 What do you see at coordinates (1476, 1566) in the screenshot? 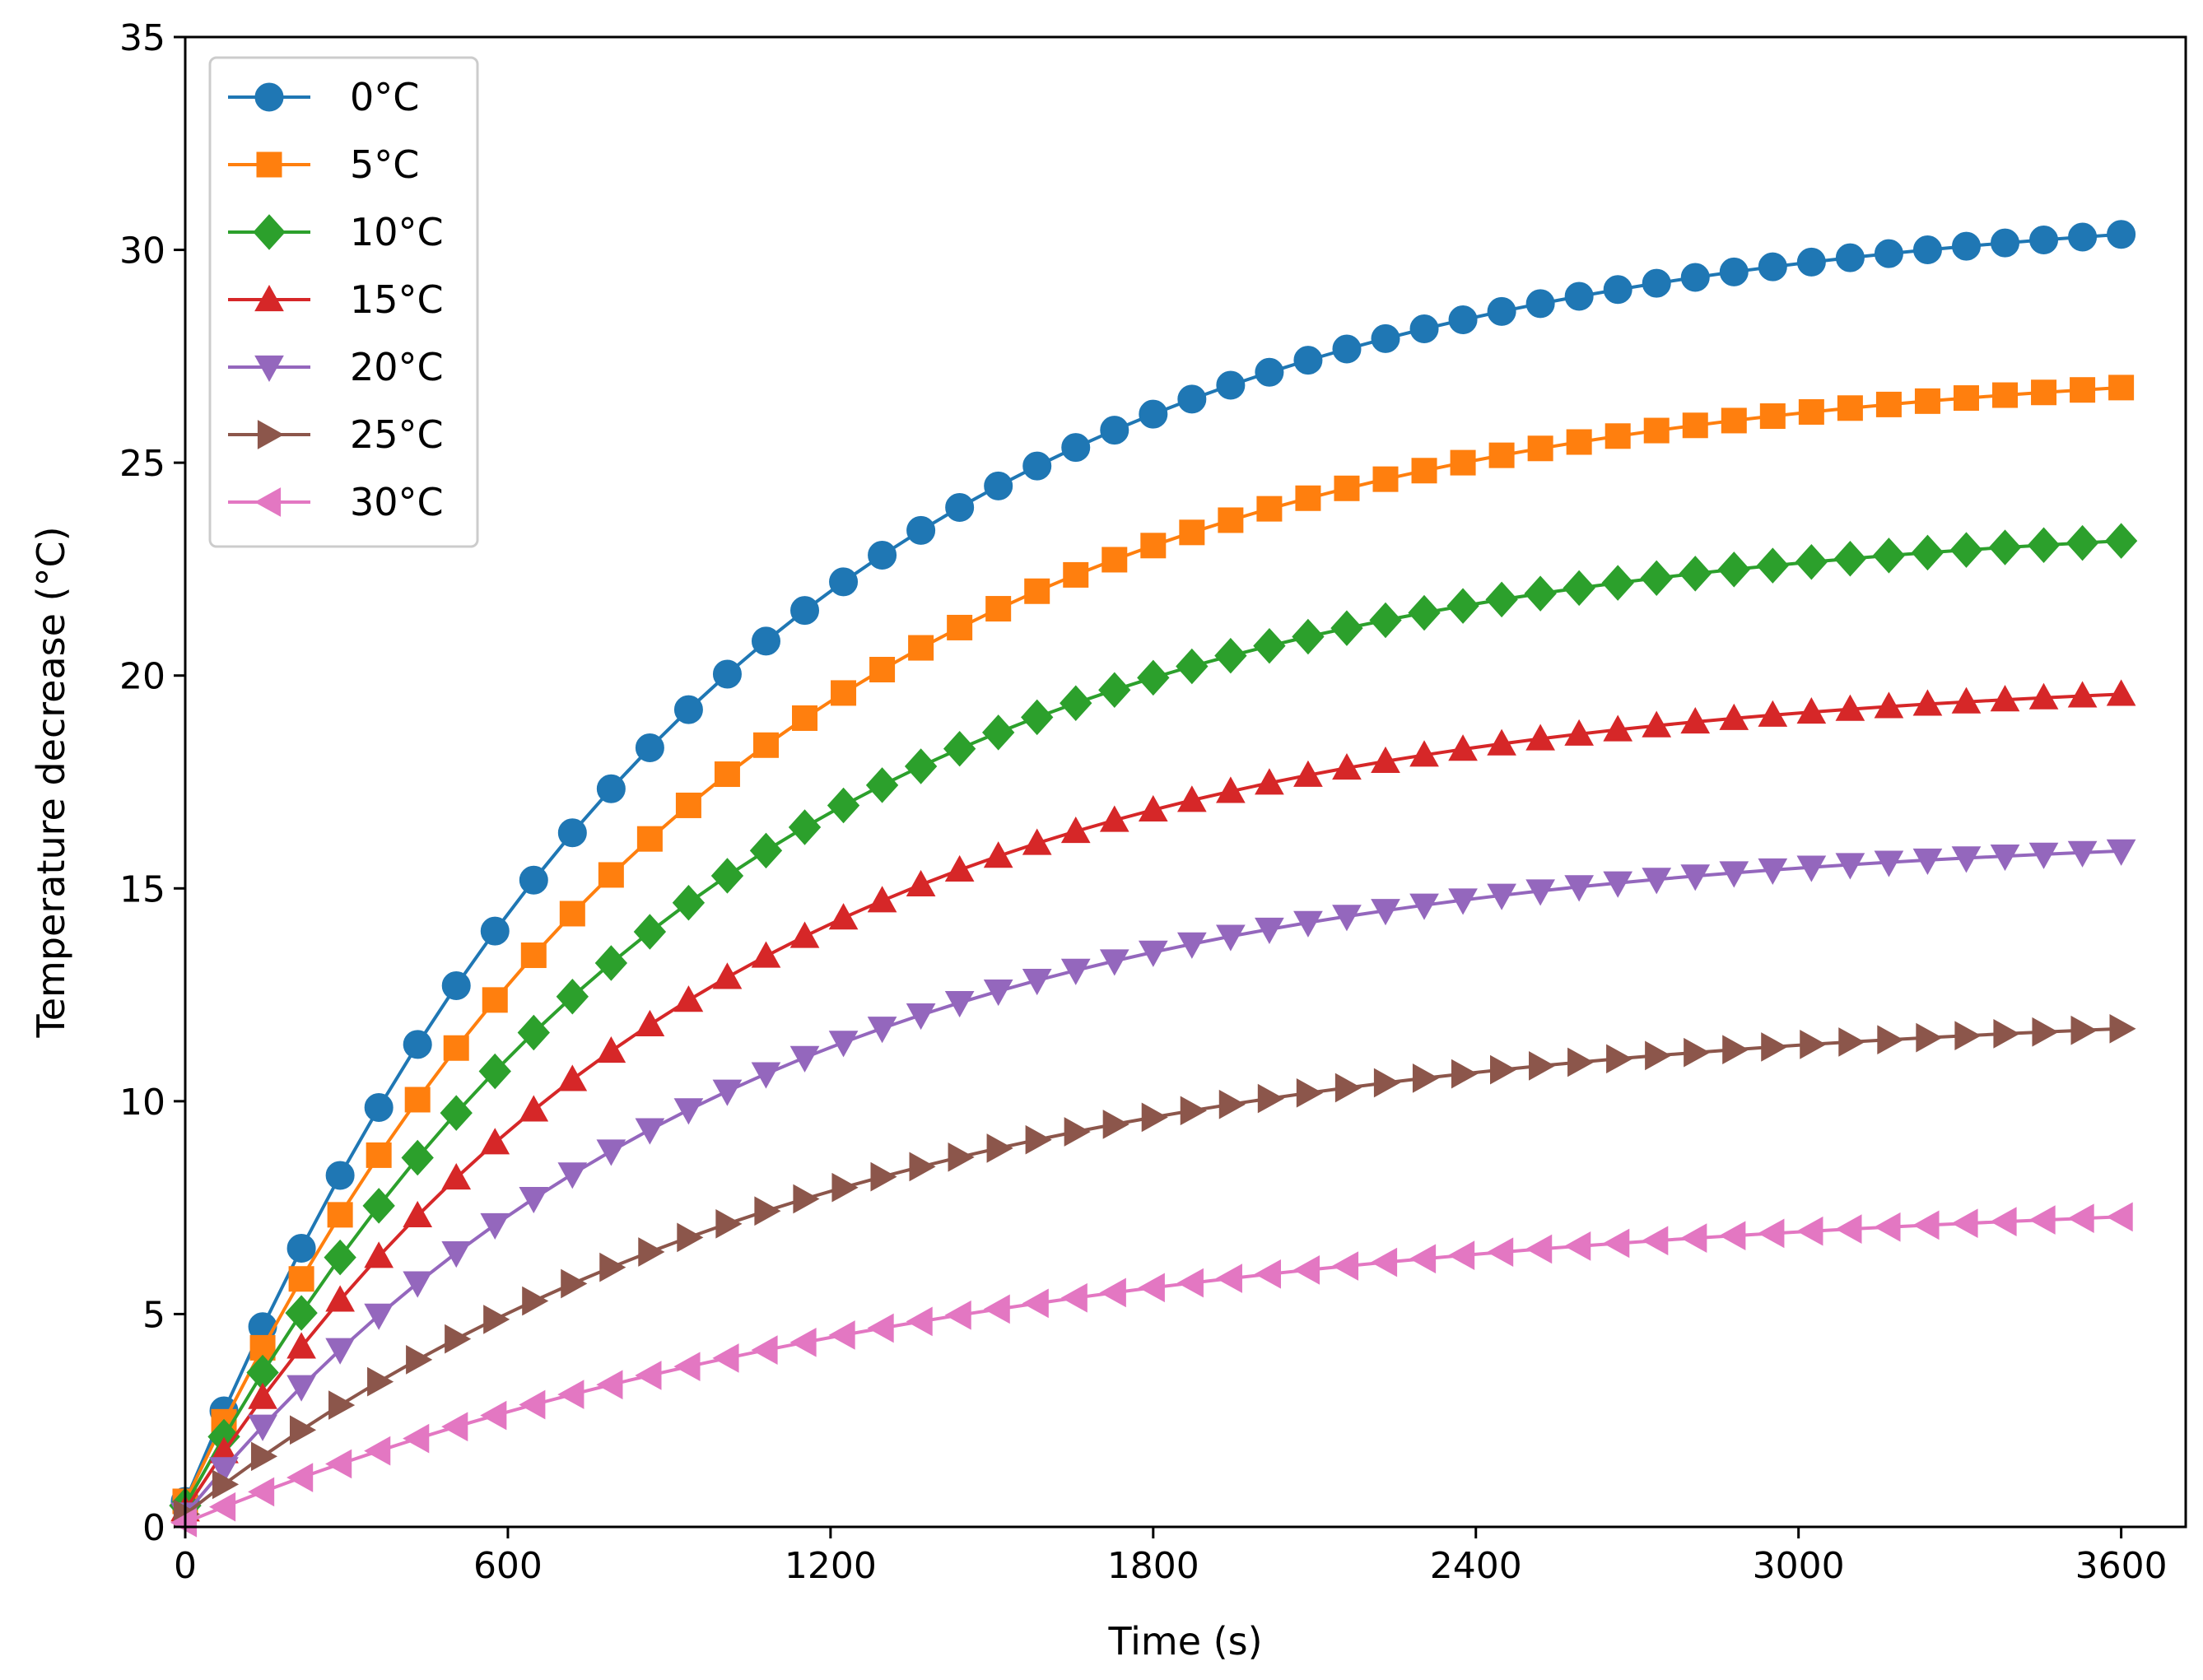
I see `x-tick-label: 2400` at bounding box center [1476, 1566].